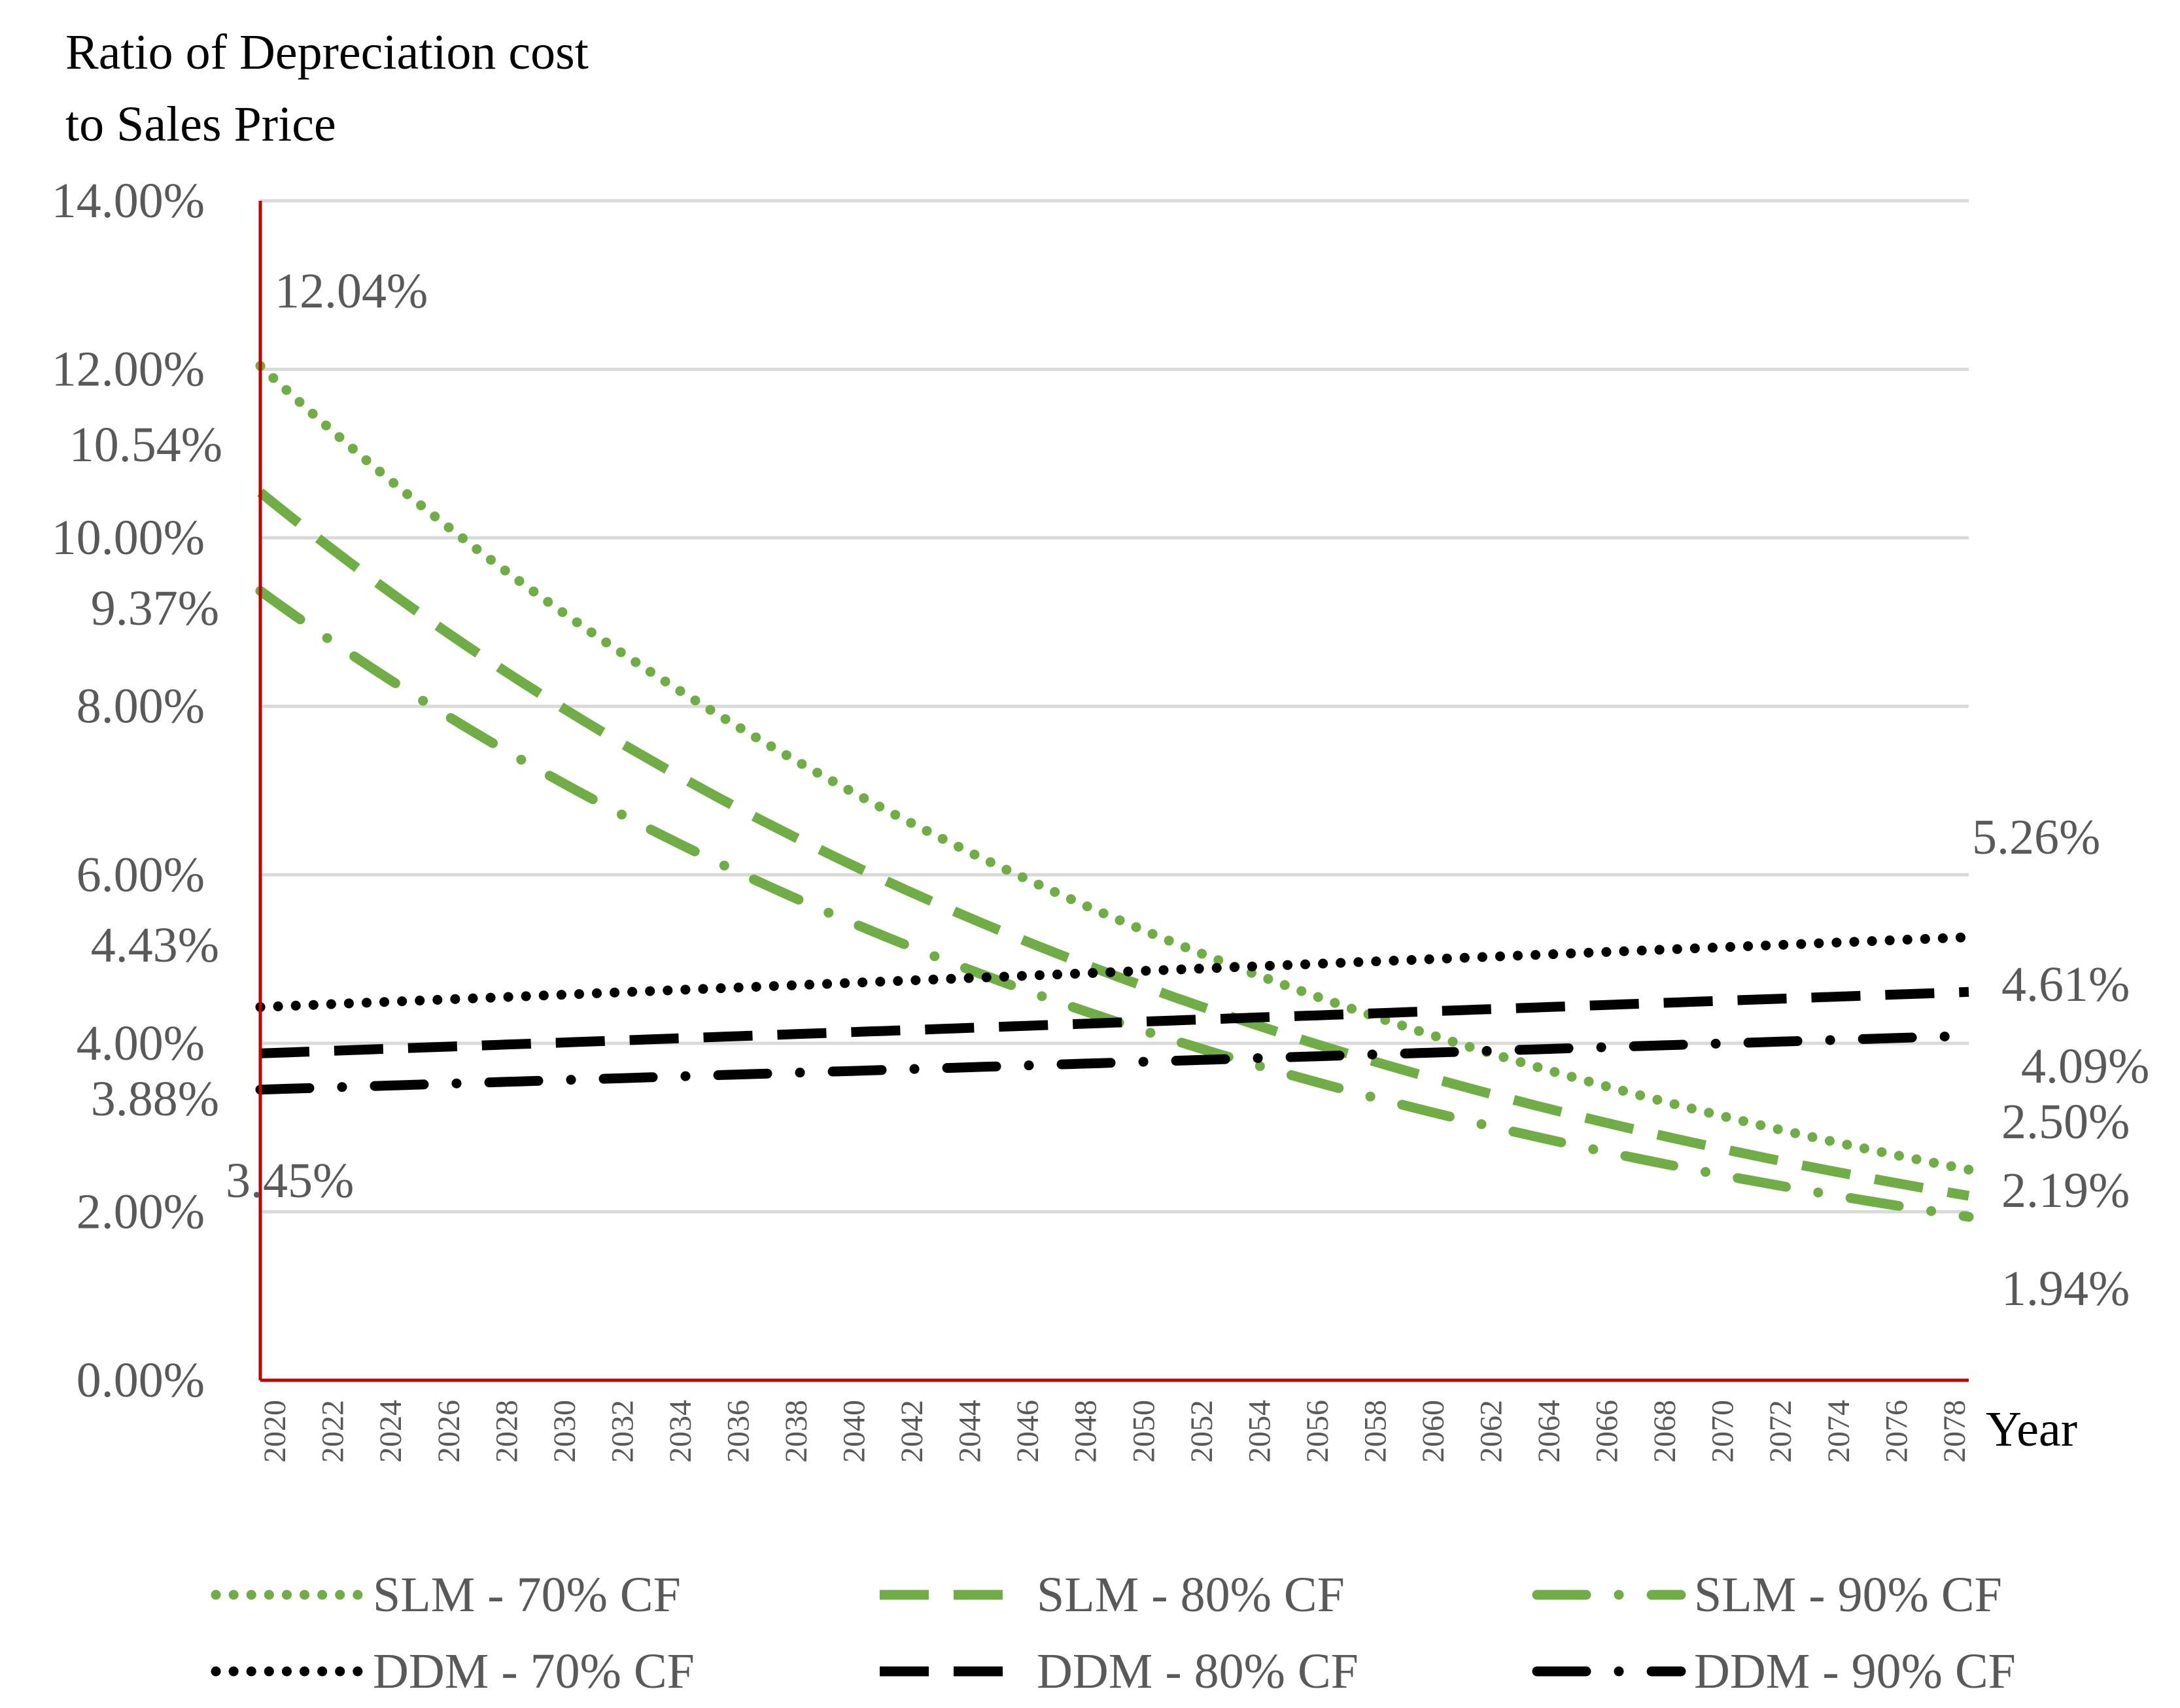 The image size is (2180, 1708). Describe the element at coordinates (1607, 1432) in the screenshot. I see `x-tick-label: 2066` at that location.